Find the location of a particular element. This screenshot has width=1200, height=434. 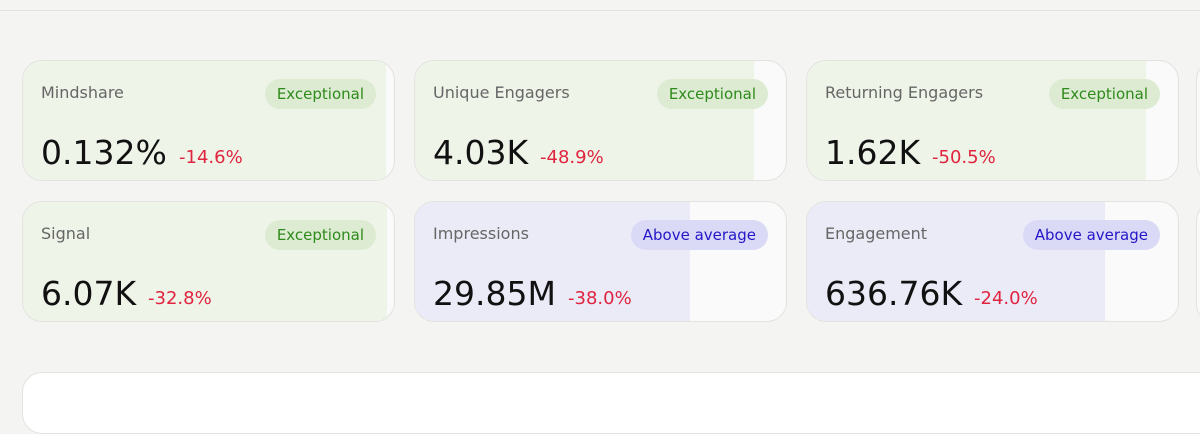

metric-label: Signal is located at coordinates (66, 233).